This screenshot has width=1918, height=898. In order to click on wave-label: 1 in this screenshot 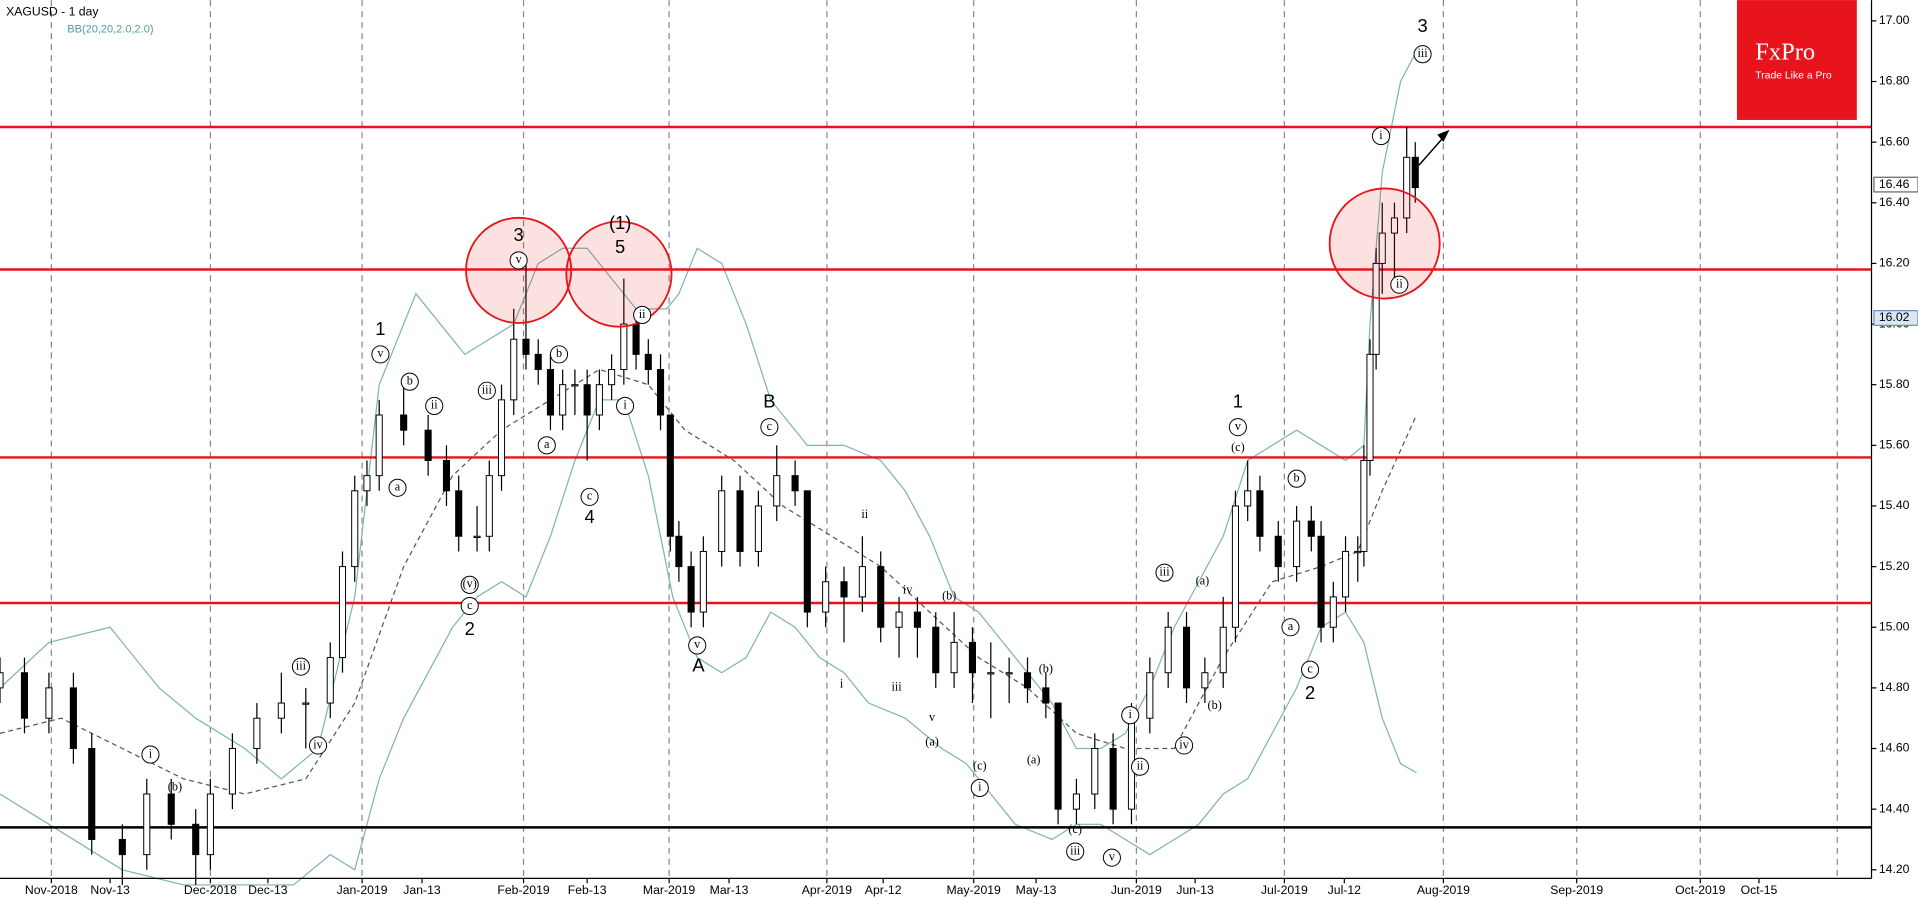, I will do `click(380, 328)`.